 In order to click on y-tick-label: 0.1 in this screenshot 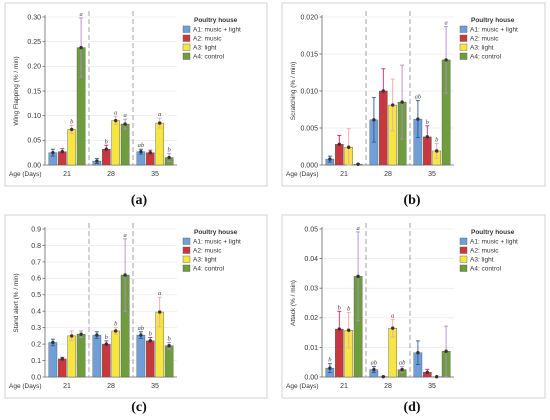, I will do `click(36, 361)`.